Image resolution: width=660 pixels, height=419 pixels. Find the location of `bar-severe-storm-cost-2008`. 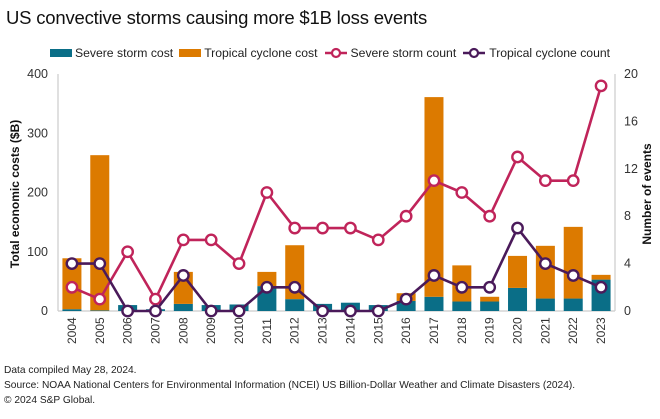

bar-severe-storm-cost-2008 is located at coordinates (183, 307).